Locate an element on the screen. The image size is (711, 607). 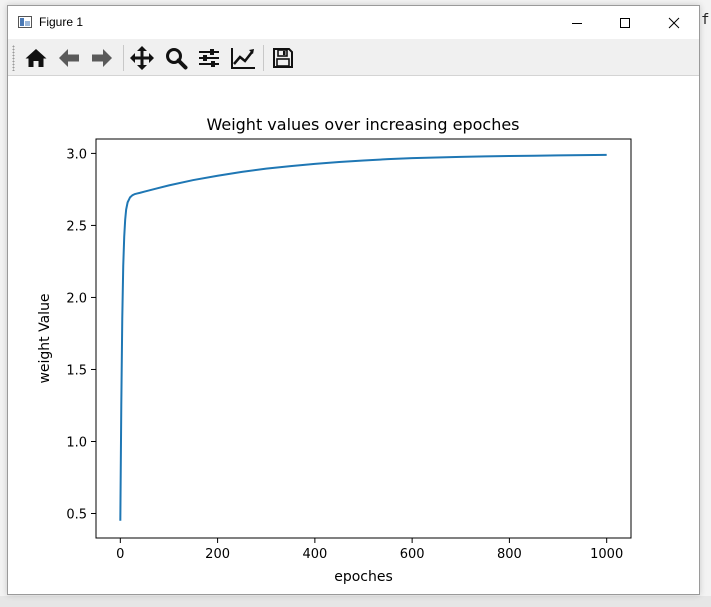
minimize-icon is located at coordinates (577, 23).